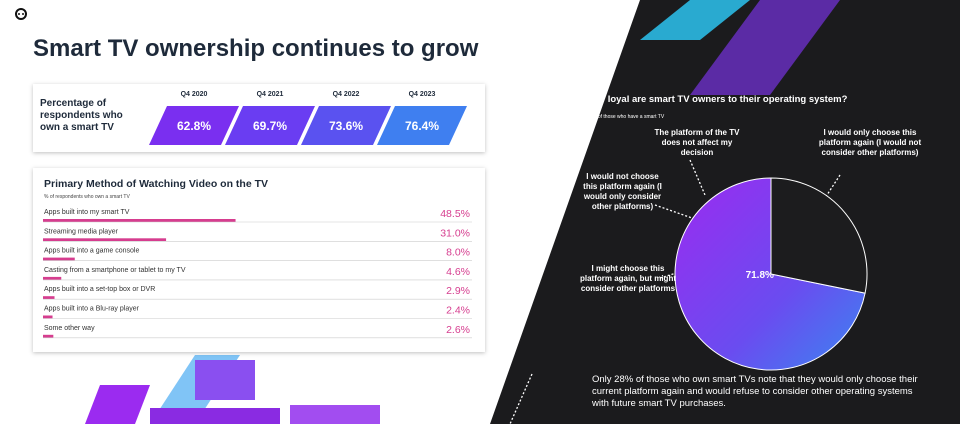 The image size is (960, 424). Describe the element at coordinates (69, 328) in the screenshot. I see `category-label: Some other way` at that location.